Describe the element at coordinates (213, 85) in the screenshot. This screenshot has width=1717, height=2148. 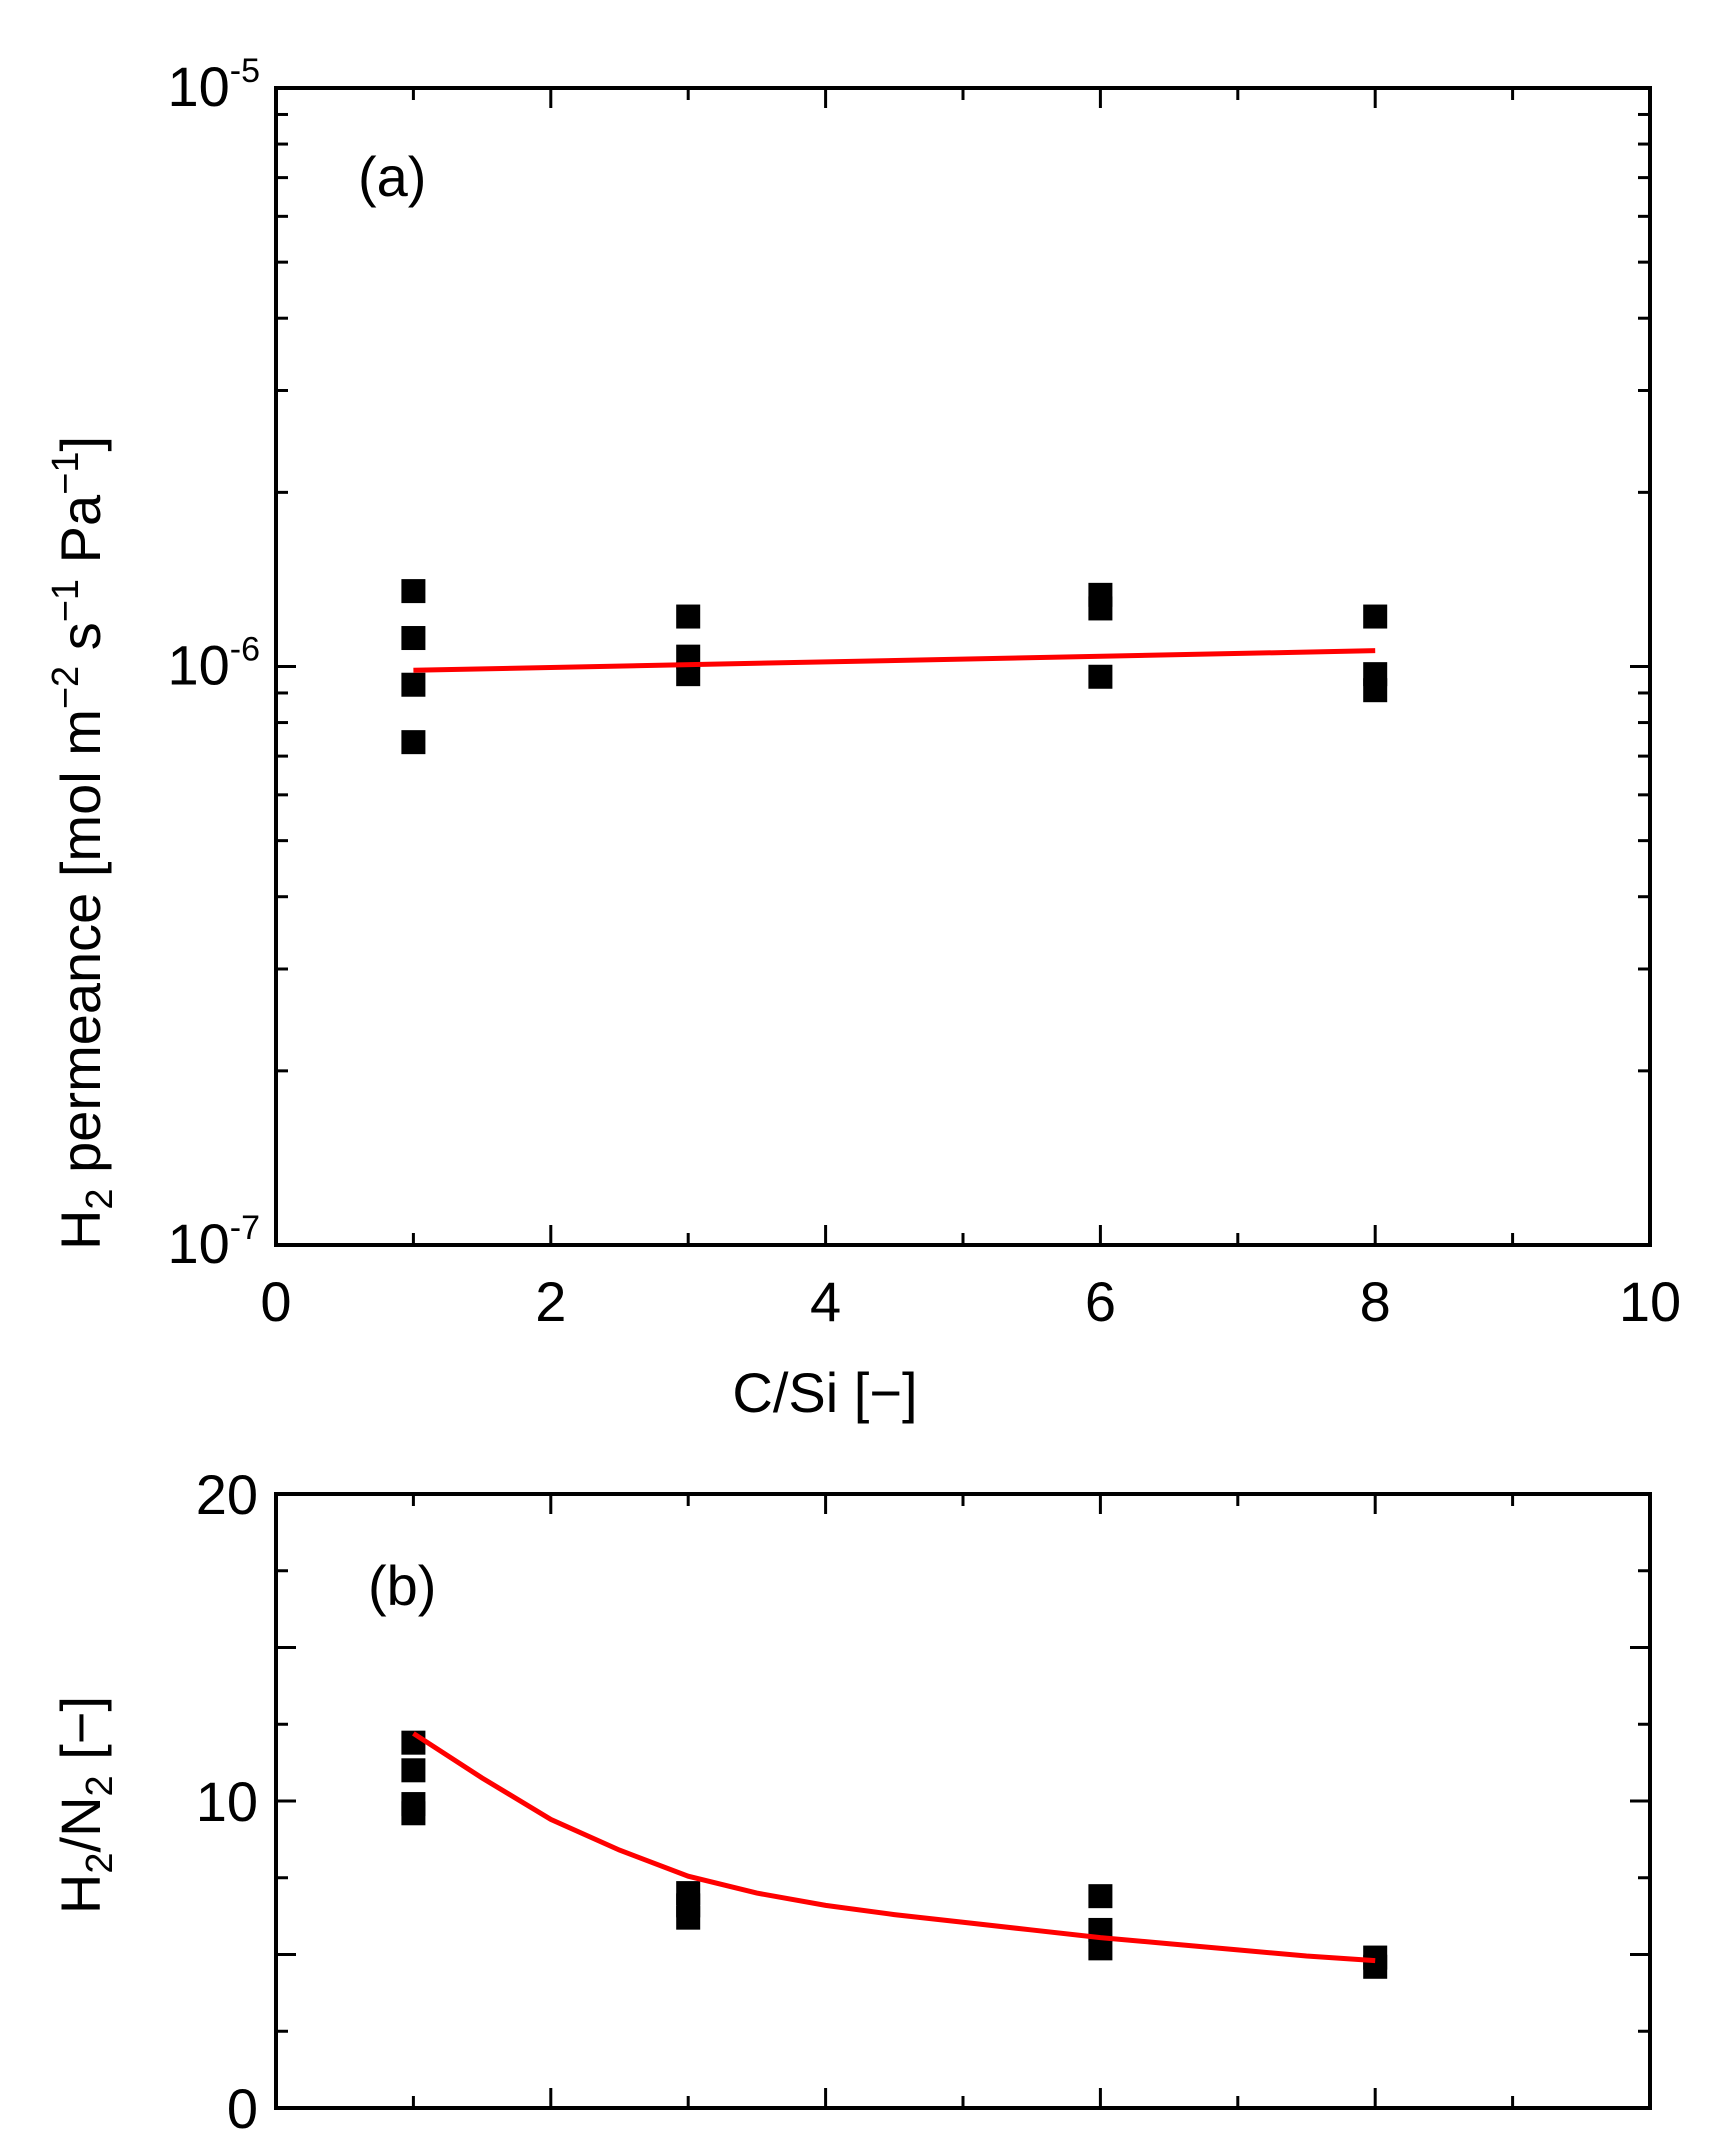
I see `y-tick-label: 10⁻⁵` at that location.